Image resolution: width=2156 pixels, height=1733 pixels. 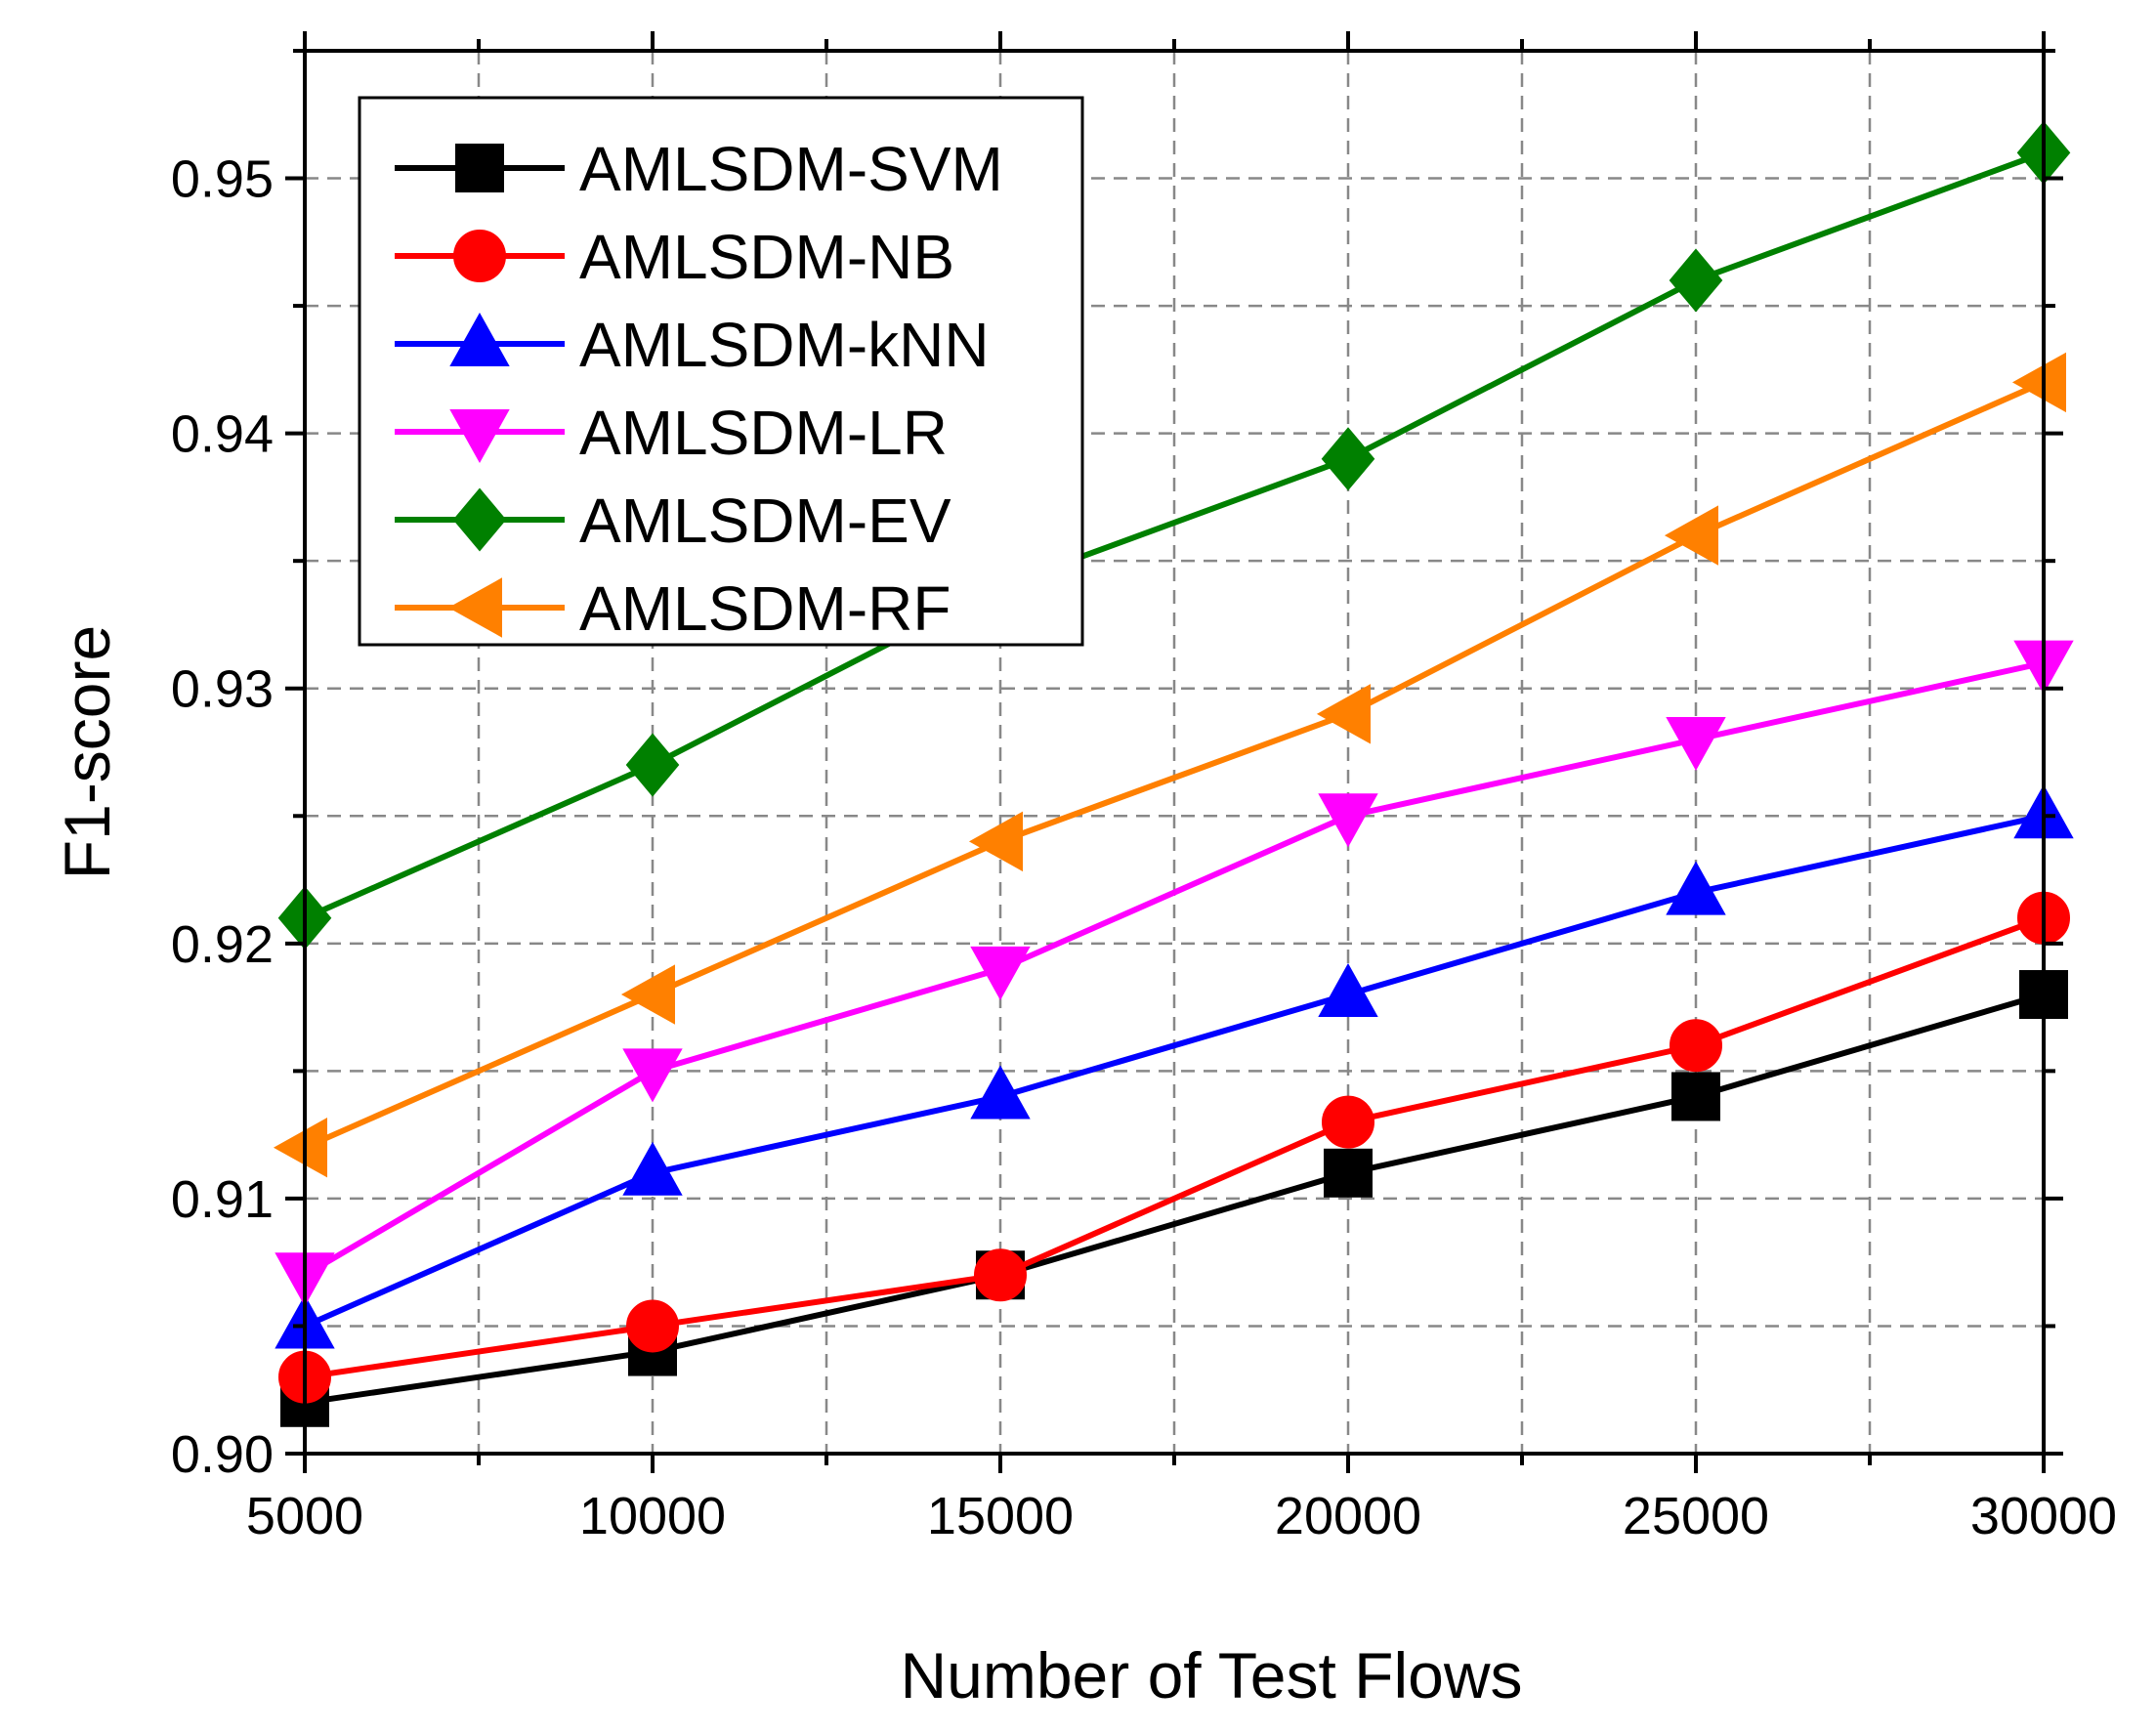 I want to click on y-tick-label: 0.92, so click(x=222, y=944).